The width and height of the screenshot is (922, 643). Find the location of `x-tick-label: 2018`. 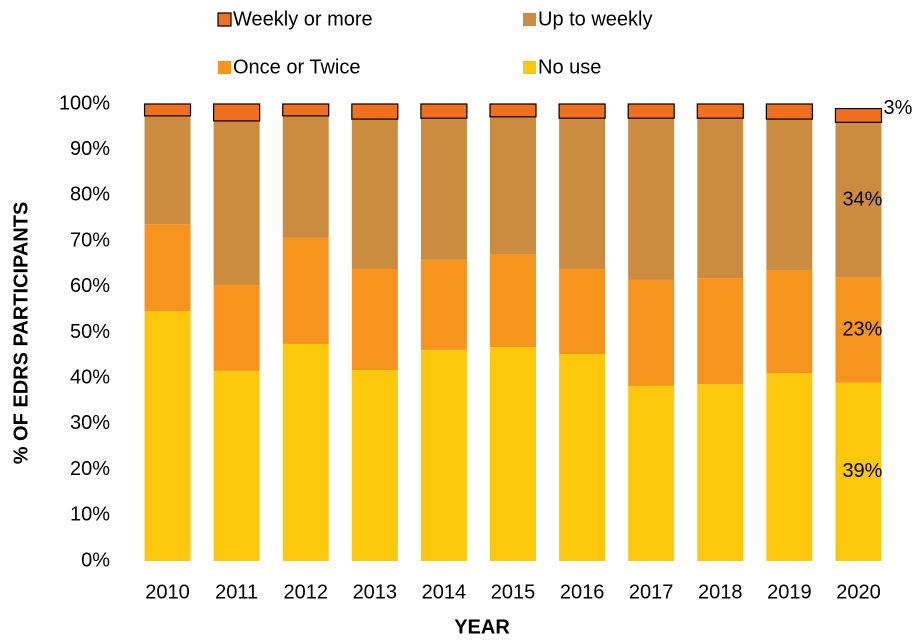

x-tick-label: 2018 is located at coordinates (720, 592).